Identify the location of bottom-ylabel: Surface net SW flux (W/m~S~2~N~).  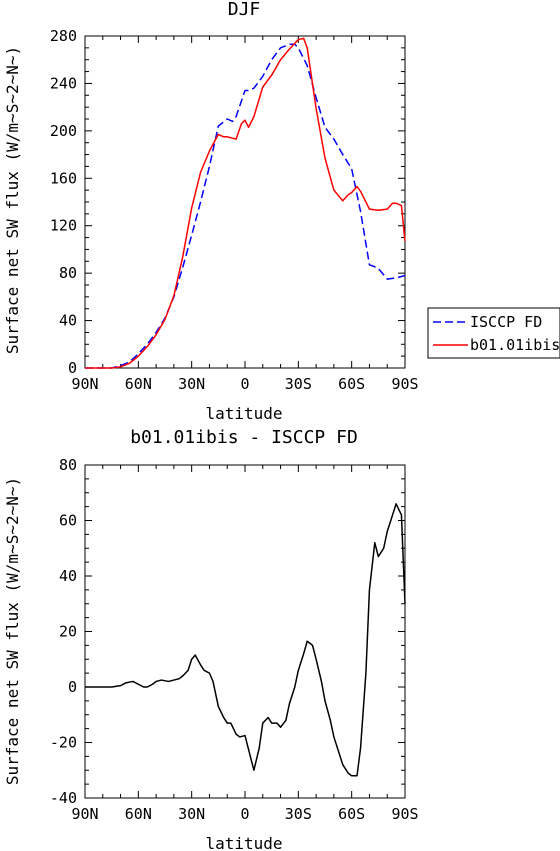
(12, 631).